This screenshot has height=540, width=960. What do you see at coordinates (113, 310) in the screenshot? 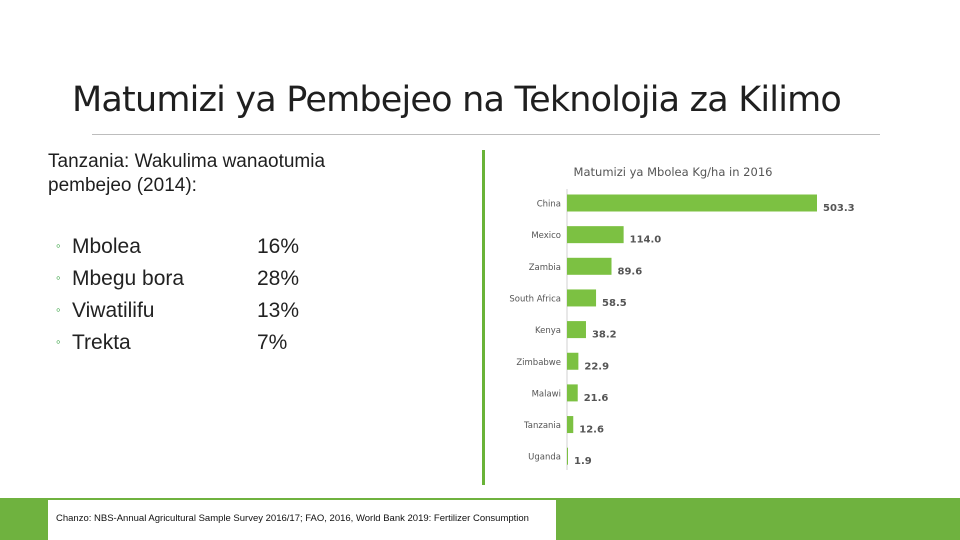
I see `input-name: Viwatilifu` at bounding box center [113, 310].